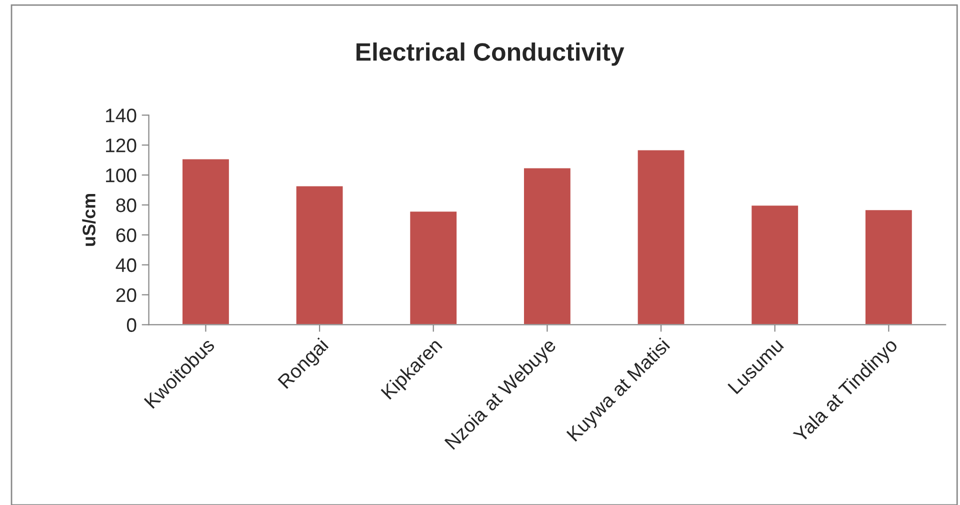 Image resolution: width=960 pixels, height=505 pixels. Describe the element at coordinates (126, 295) in the screenshot. I see `y-tick-label: 20` at that location.